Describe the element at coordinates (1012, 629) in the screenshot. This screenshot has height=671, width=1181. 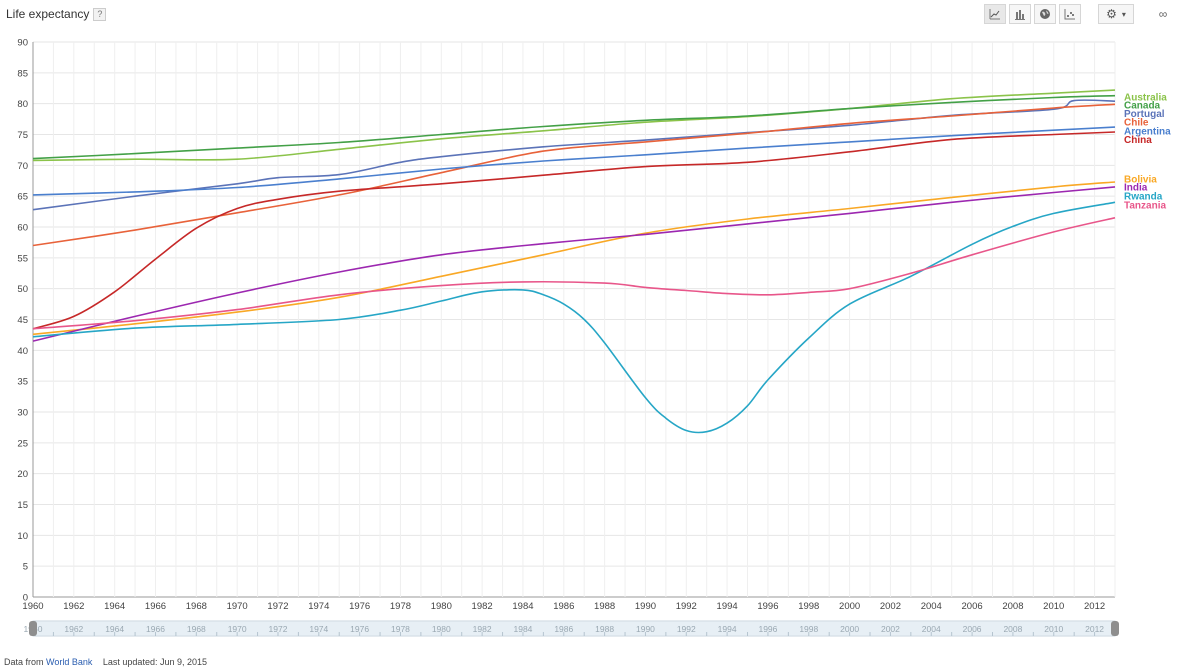
I see `slider-tick-label: 2008` at that location.